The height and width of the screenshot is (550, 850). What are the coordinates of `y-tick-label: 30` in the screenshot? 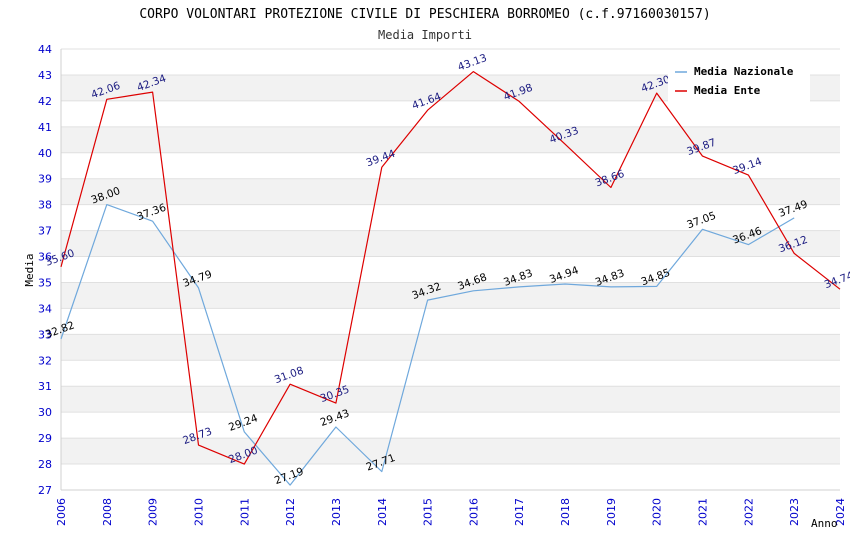 It's located at (45, 412).